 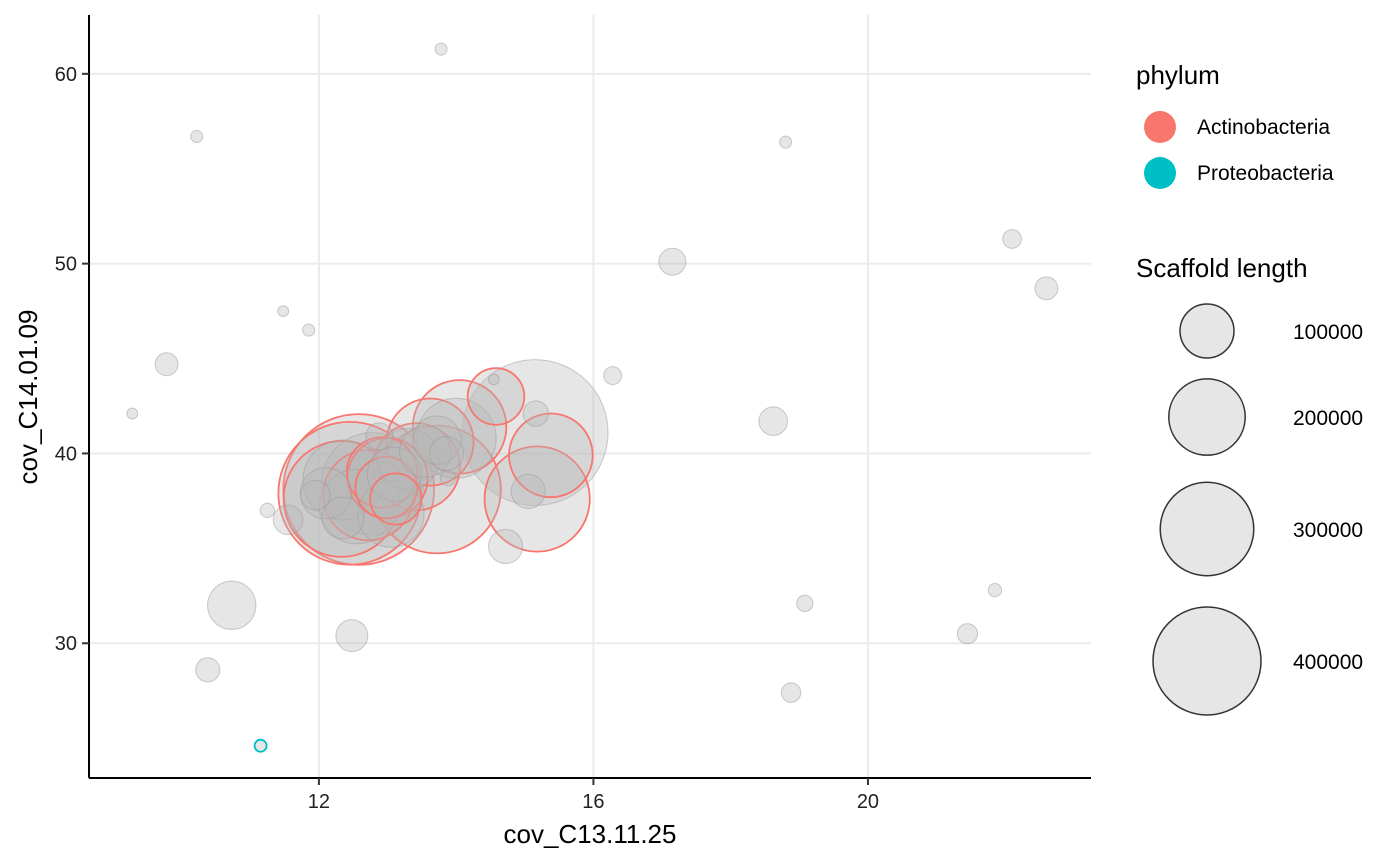 I want to click on y-tick-label: 50, so click(x=66, y=265).